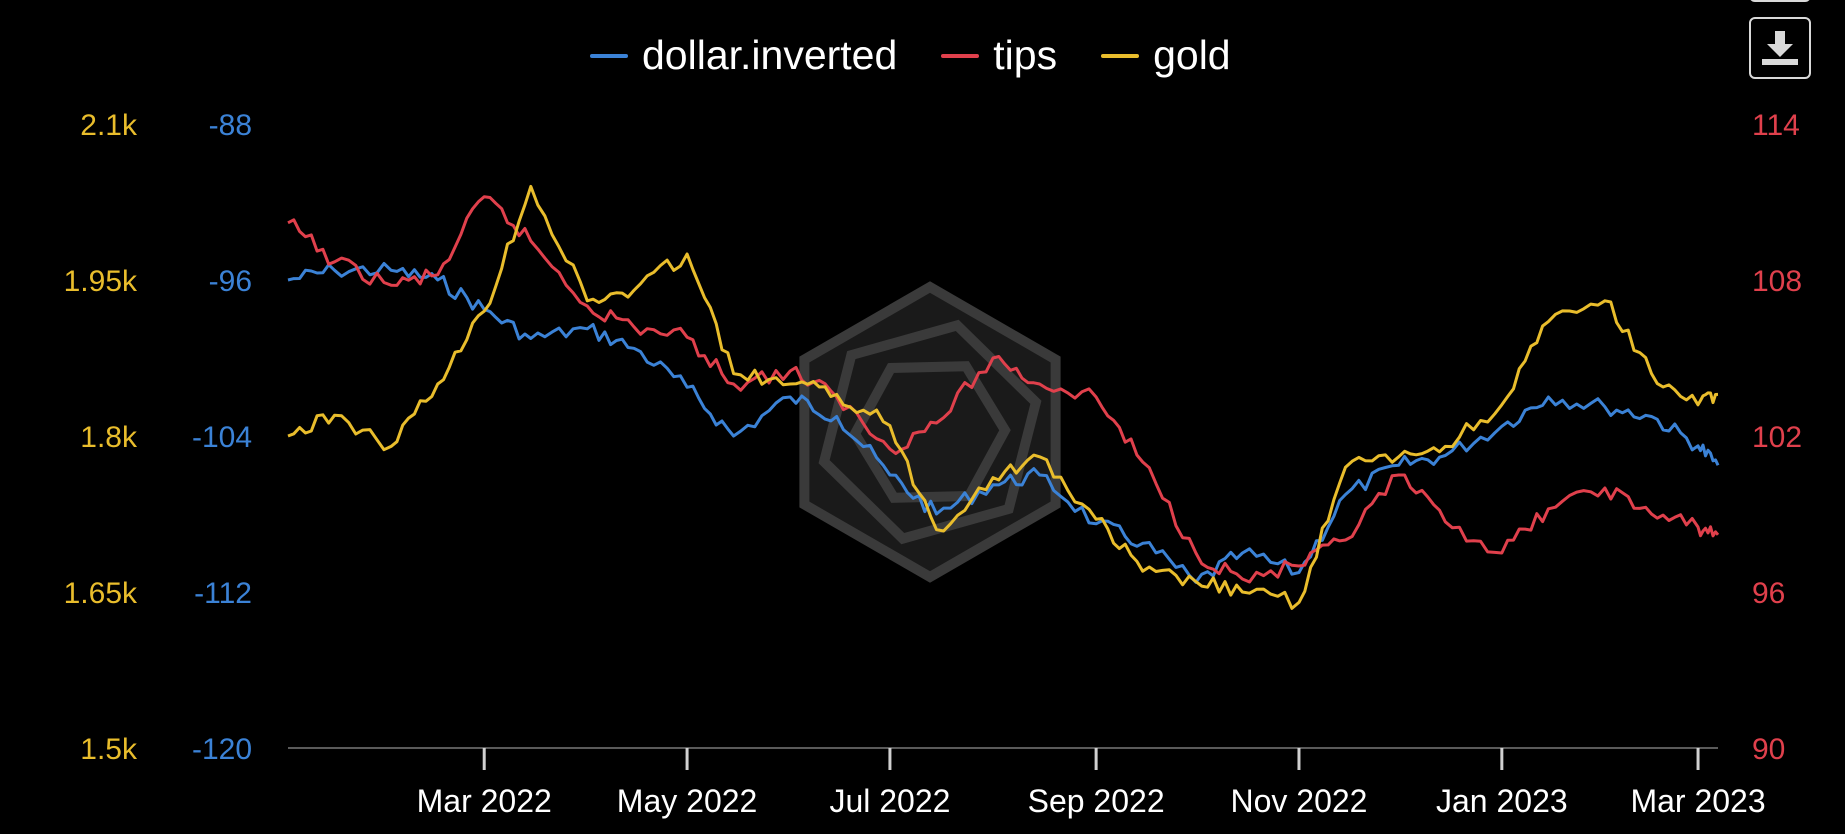 This screenshot has height=834, width=1845. Describe the element at coordinates (1192, 55) in the screenshot. I see `legend-label-gold: gold` at that location.